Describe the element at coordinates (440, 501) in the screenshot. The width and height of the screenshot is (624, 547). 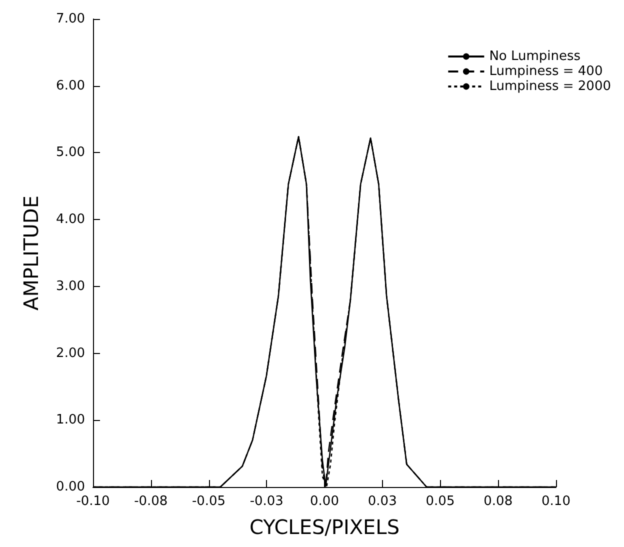
I see `x-tick-label: 0.05` at that location.